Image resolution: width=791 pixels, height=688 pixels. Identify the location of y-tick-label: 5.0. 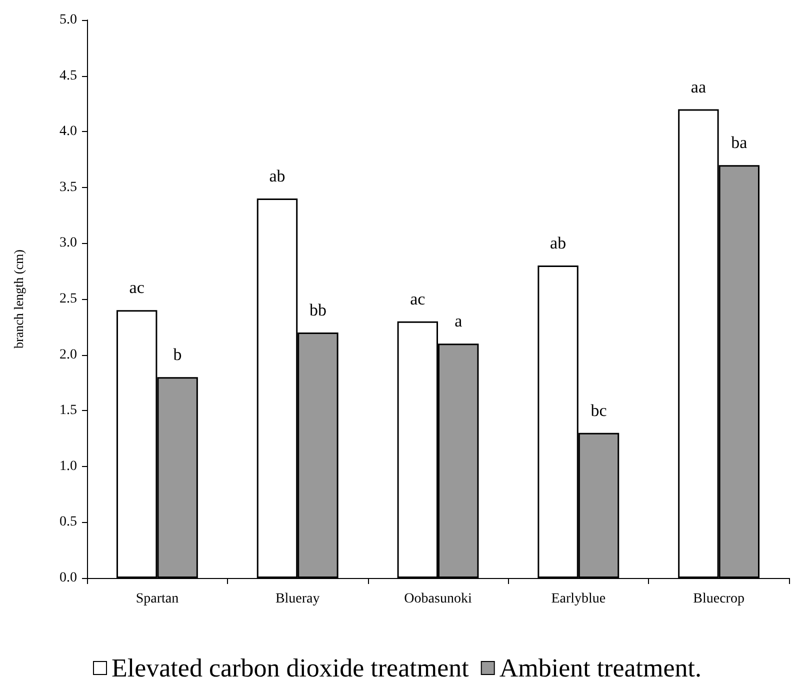
(68, 20).